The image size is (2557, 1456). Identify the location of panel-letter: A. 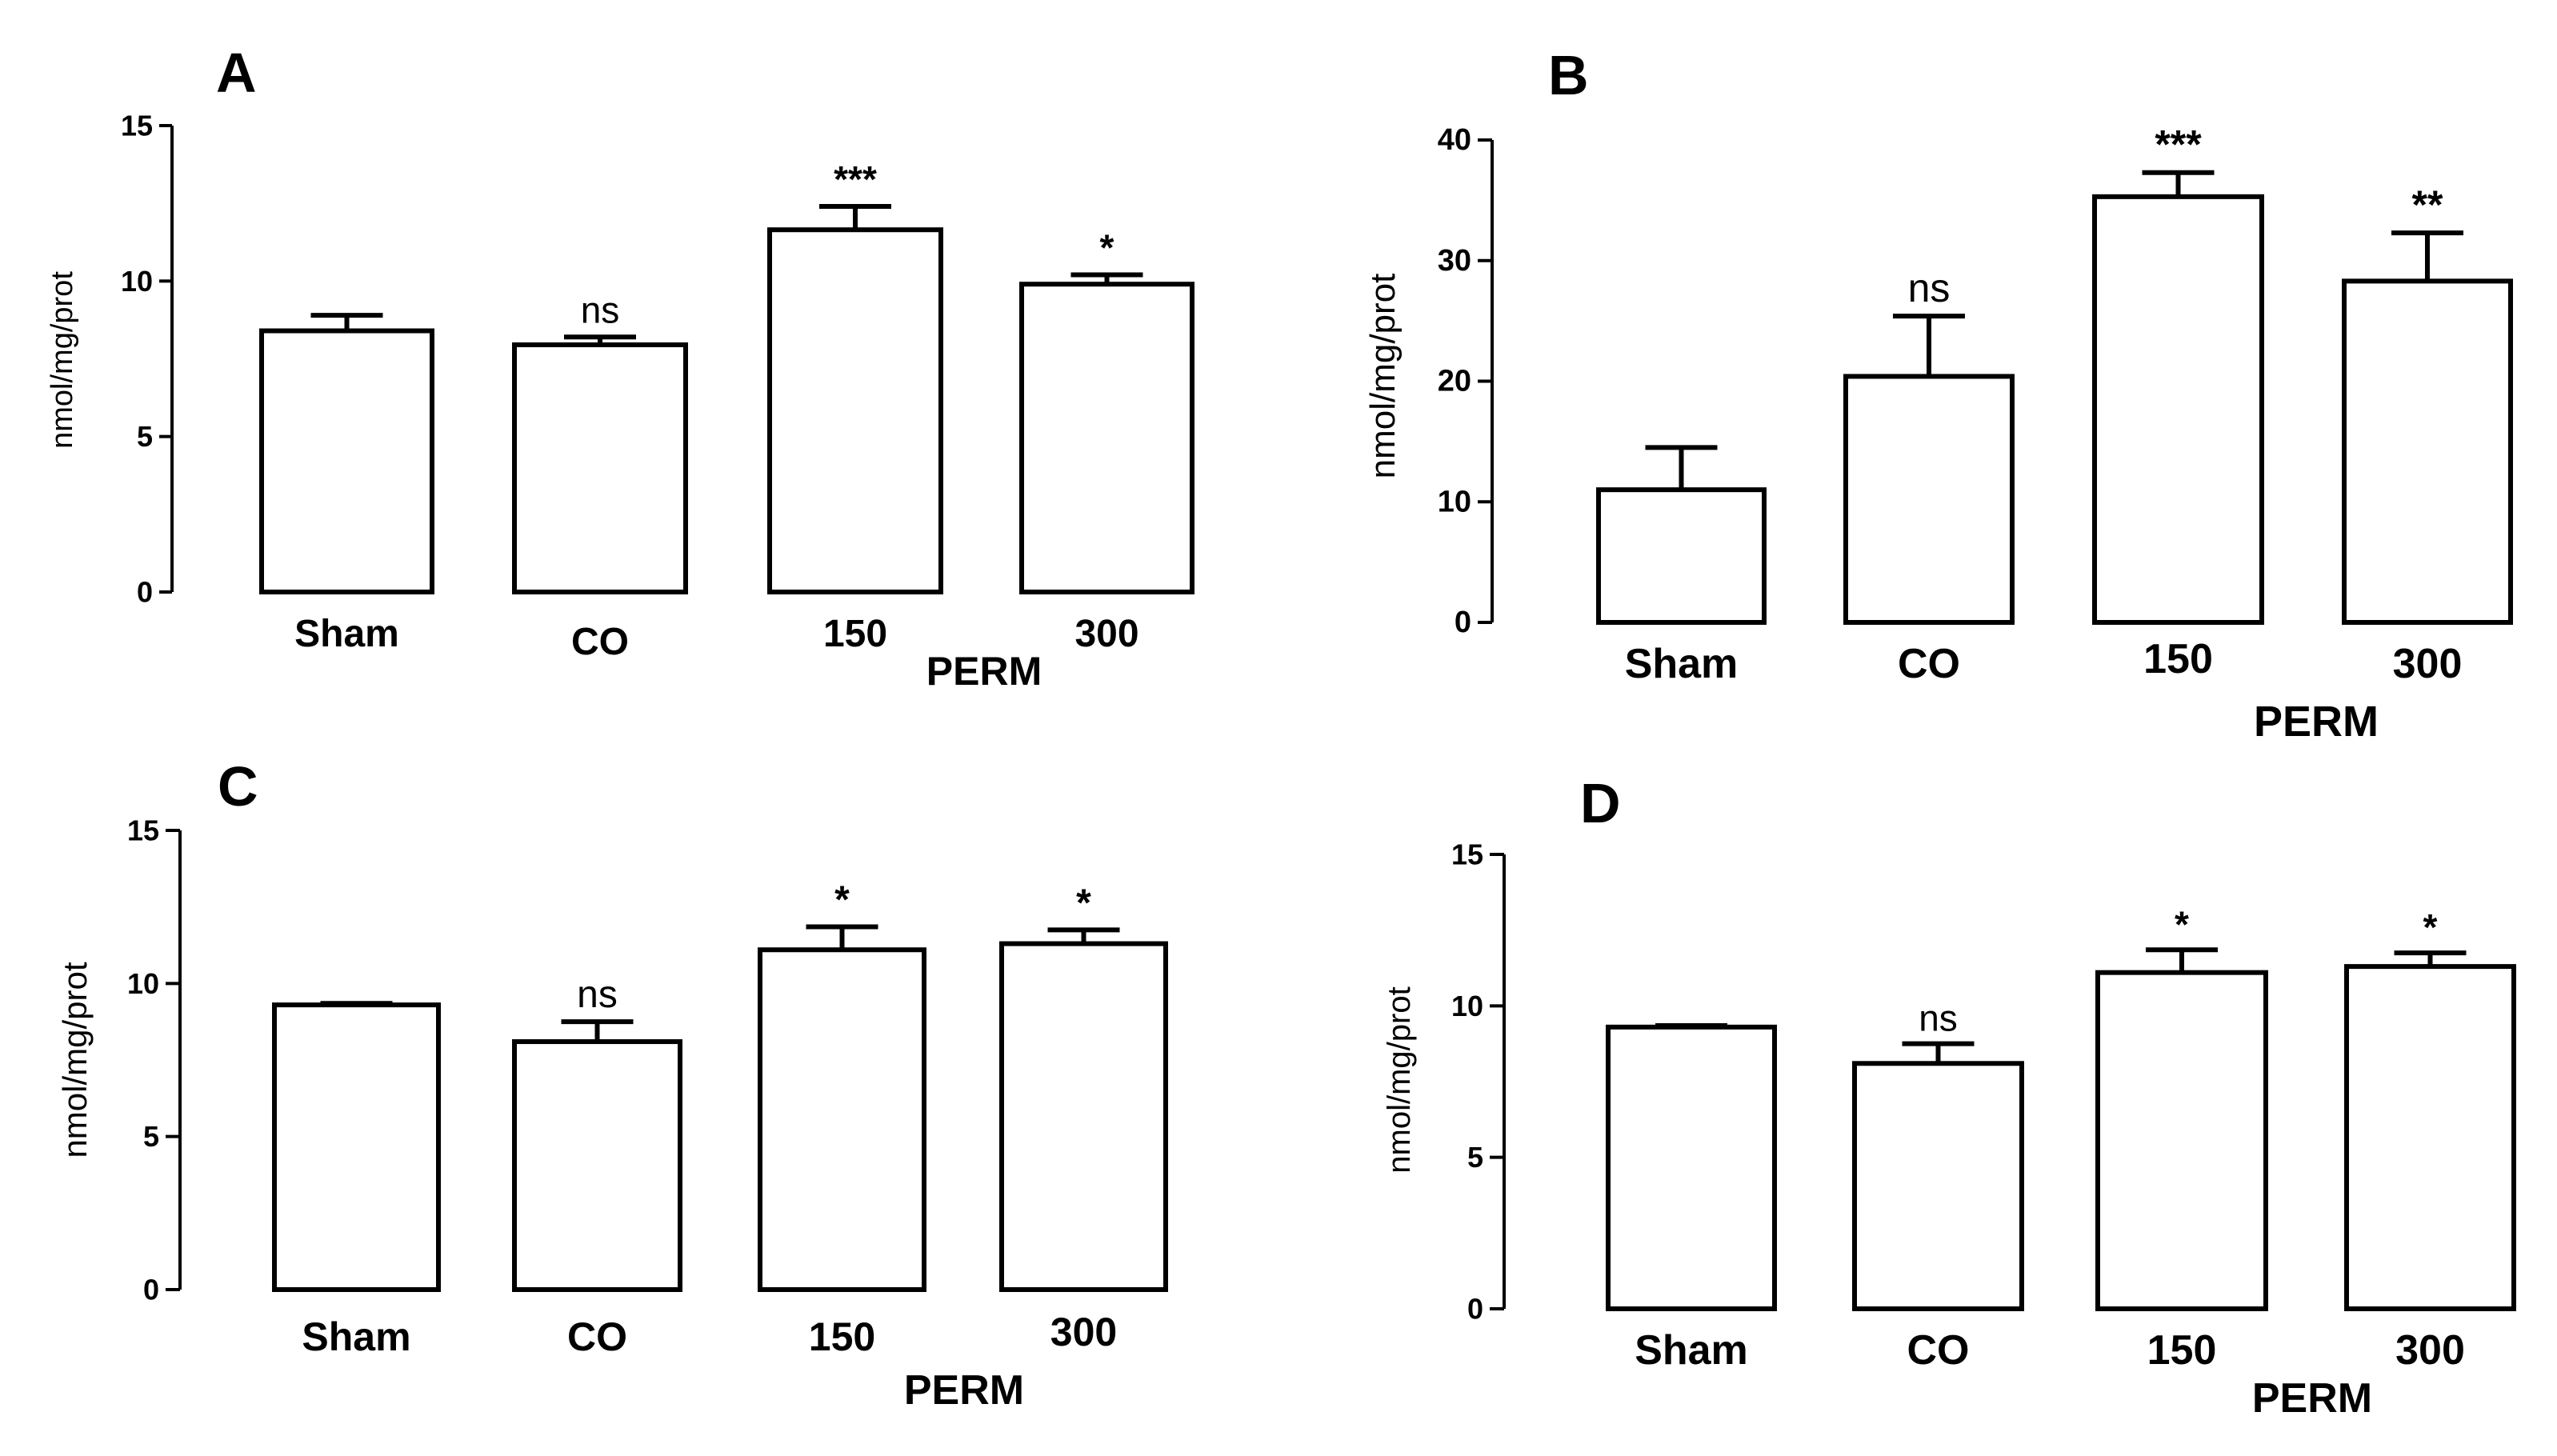
(236, 73).